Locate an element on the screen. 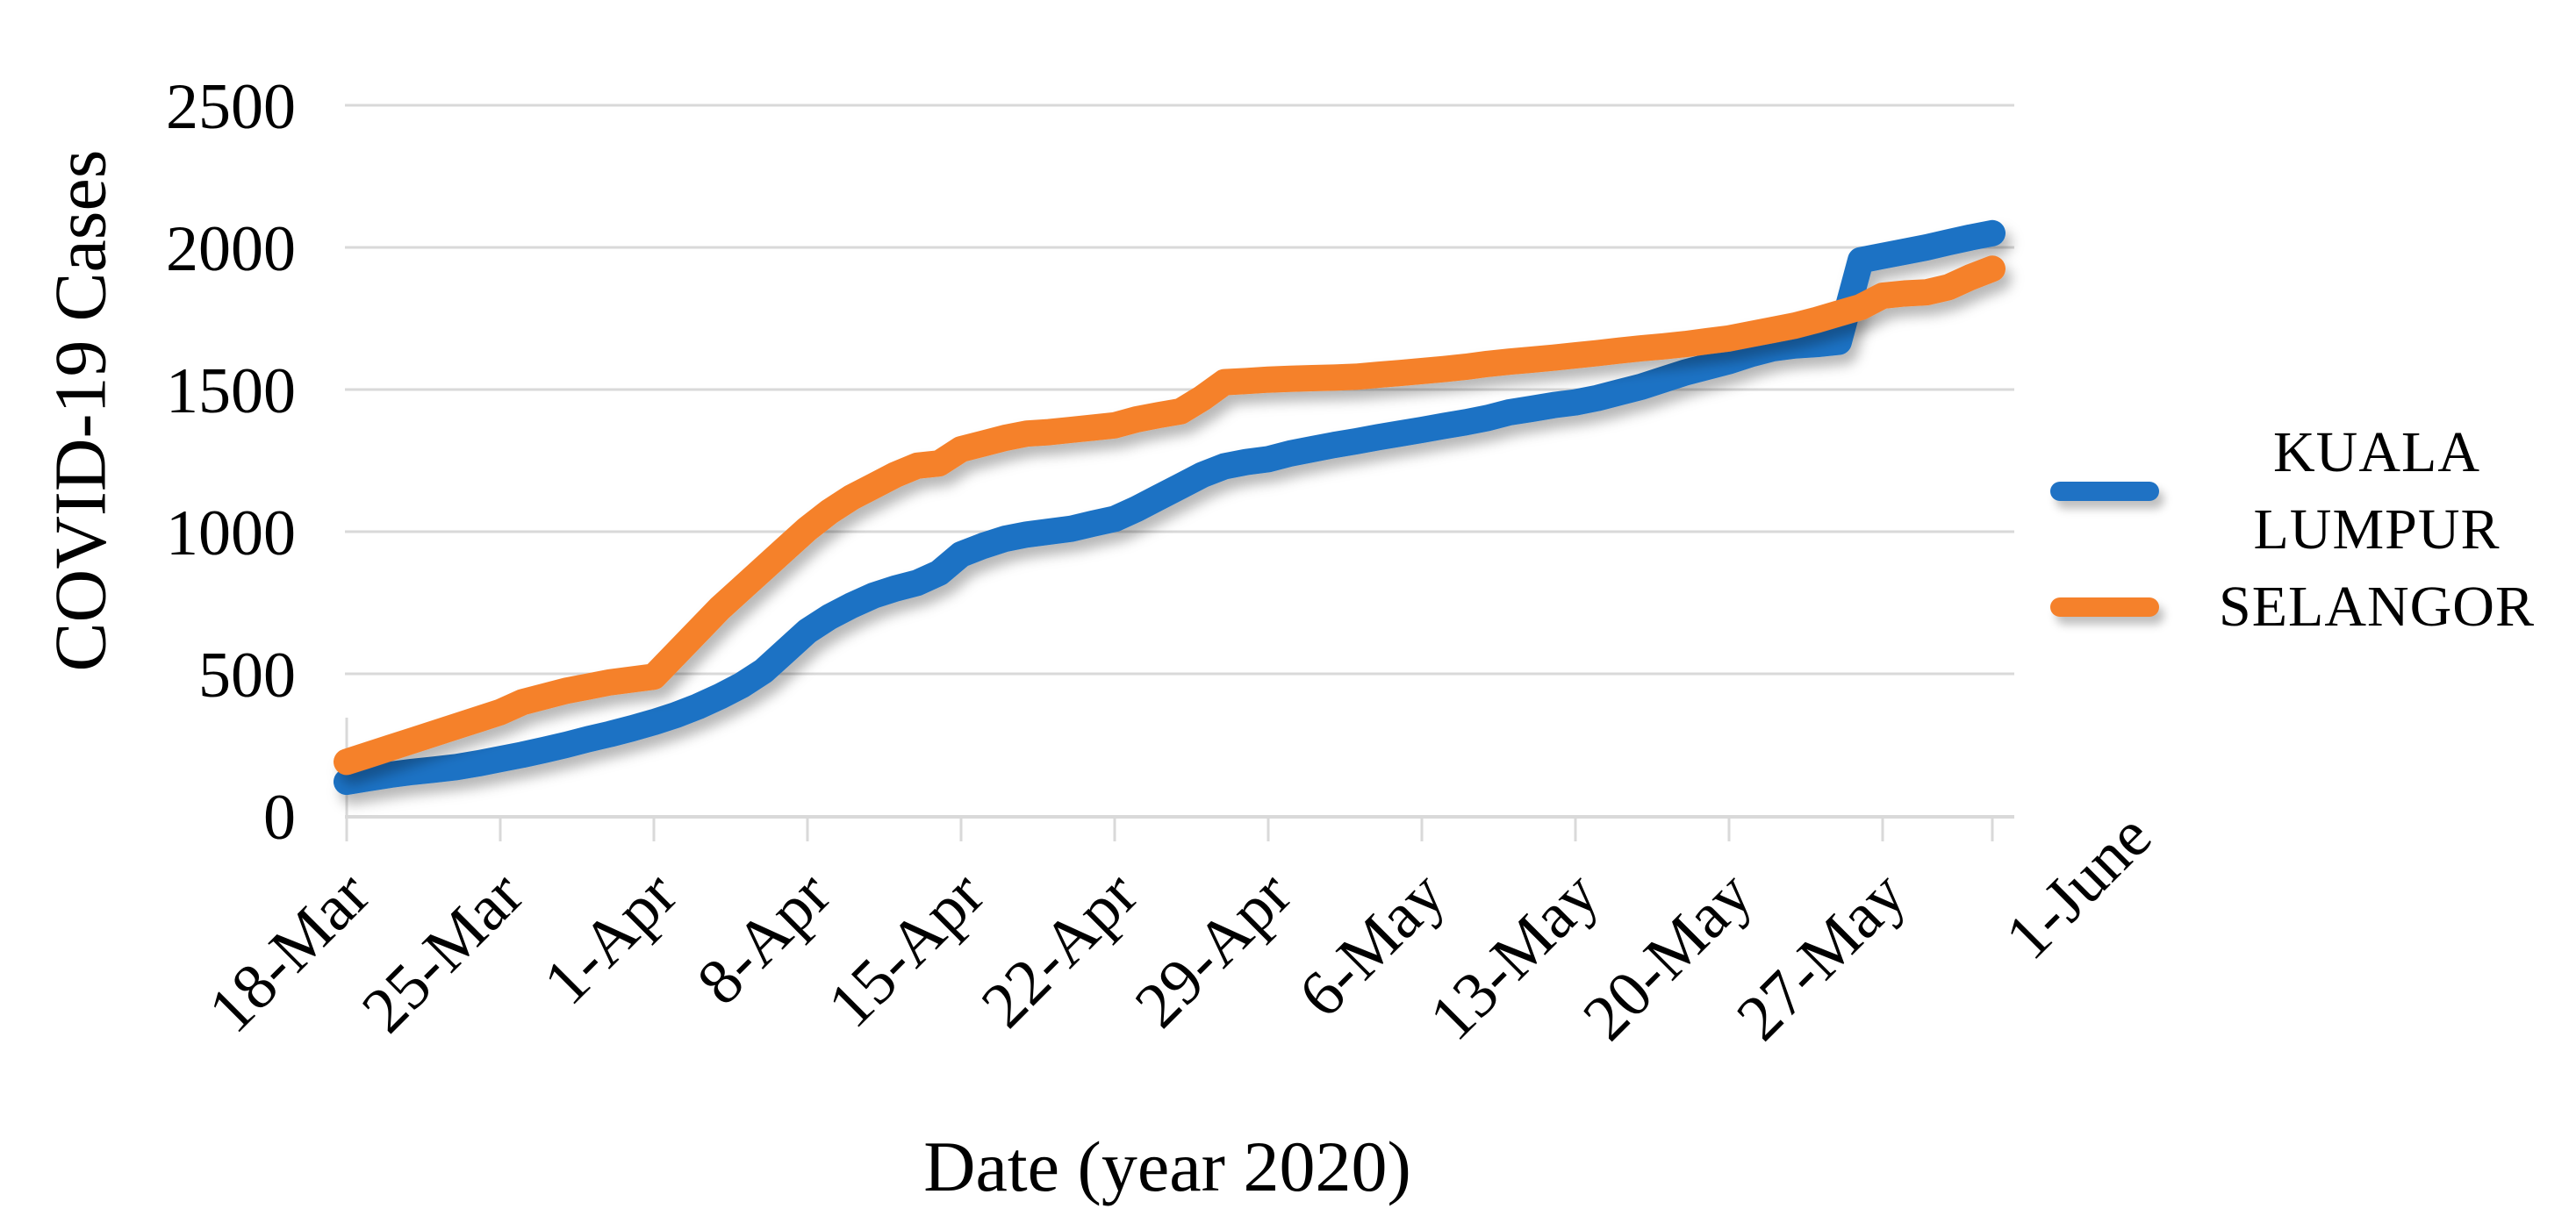 Image resolution: width=2576 pixels, height=1216 pixels. x-tick-label-25-Mar: 25-Mar is located at coordinates (442, 952).